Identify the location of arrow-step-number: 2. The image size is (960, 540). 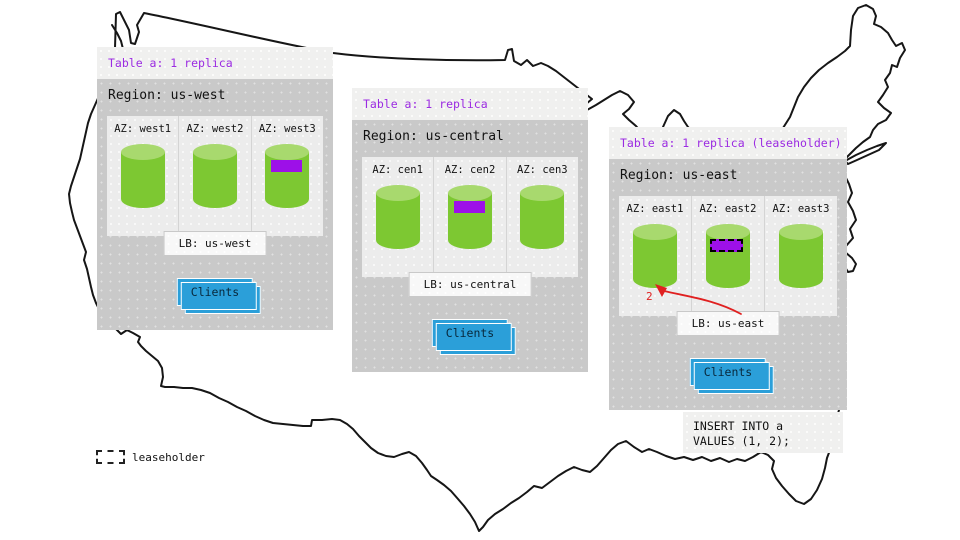
(649, 296).